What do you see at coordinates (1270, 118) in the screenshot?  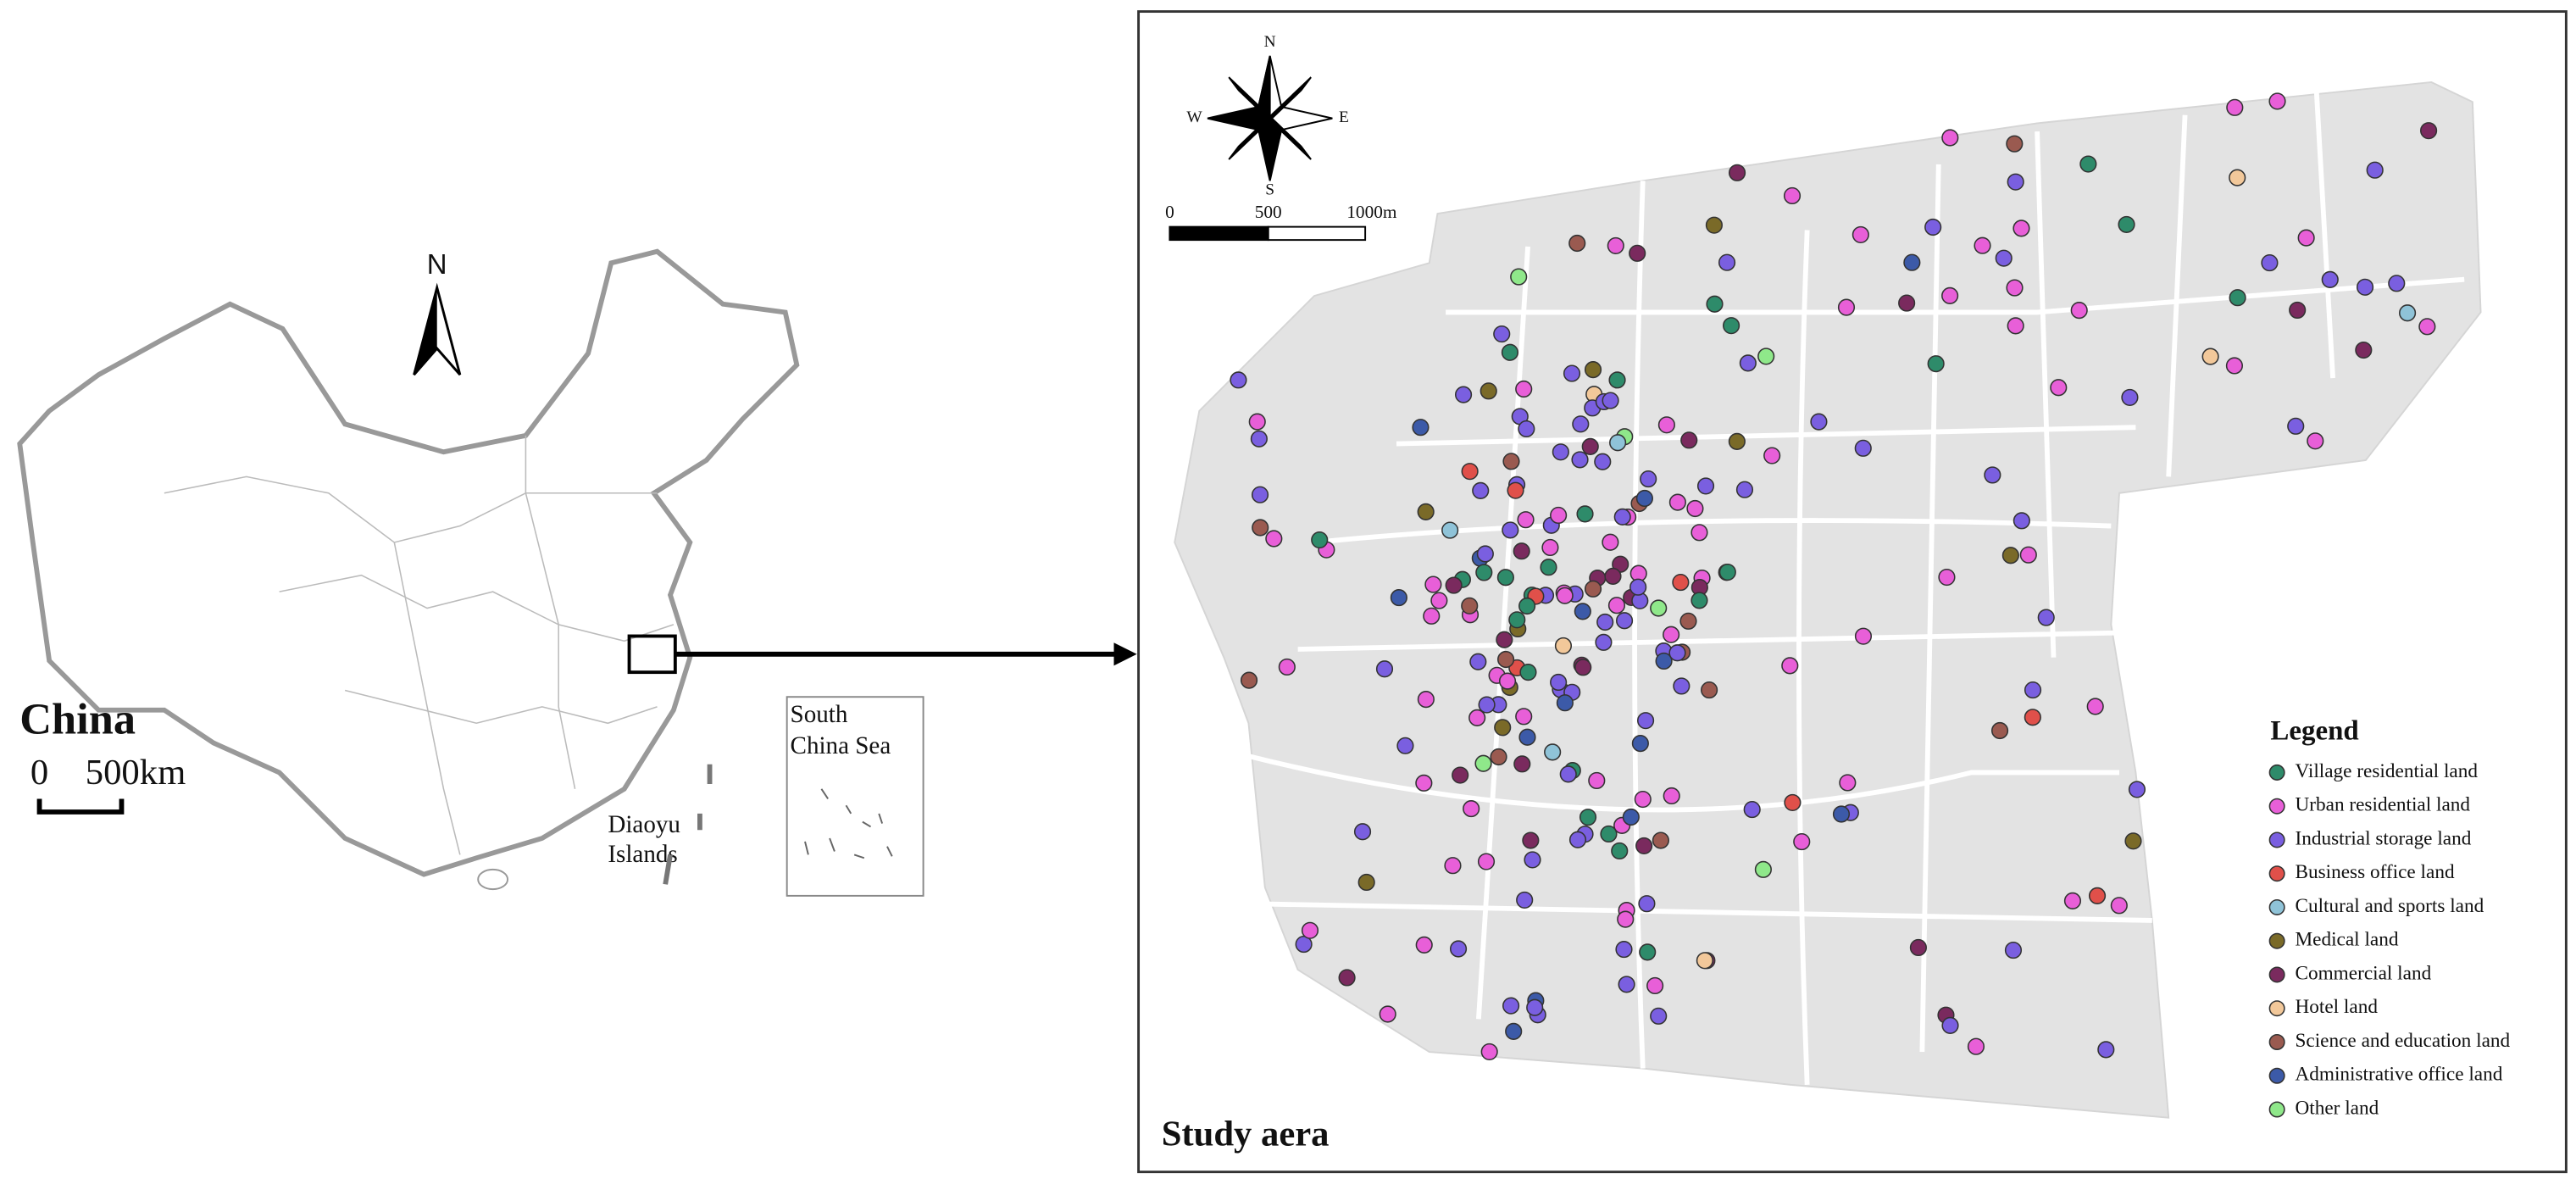 I see `compass` at bounding box center [1270, 118].